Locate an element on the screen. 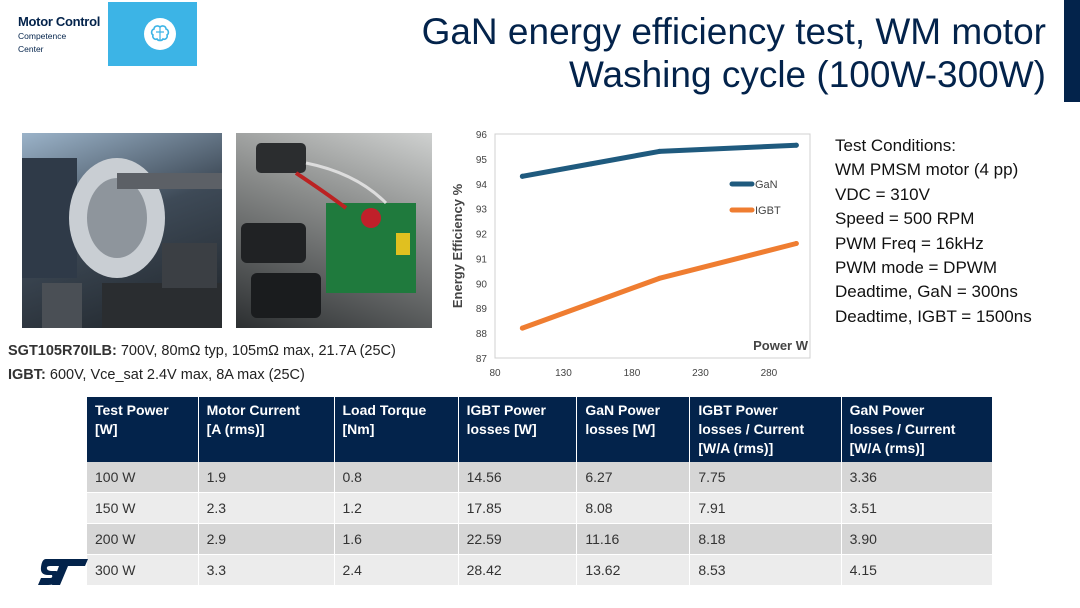 This screenshot has height=608, width=1080. x-tick-label: 280 is located at coordinates (769, 373).